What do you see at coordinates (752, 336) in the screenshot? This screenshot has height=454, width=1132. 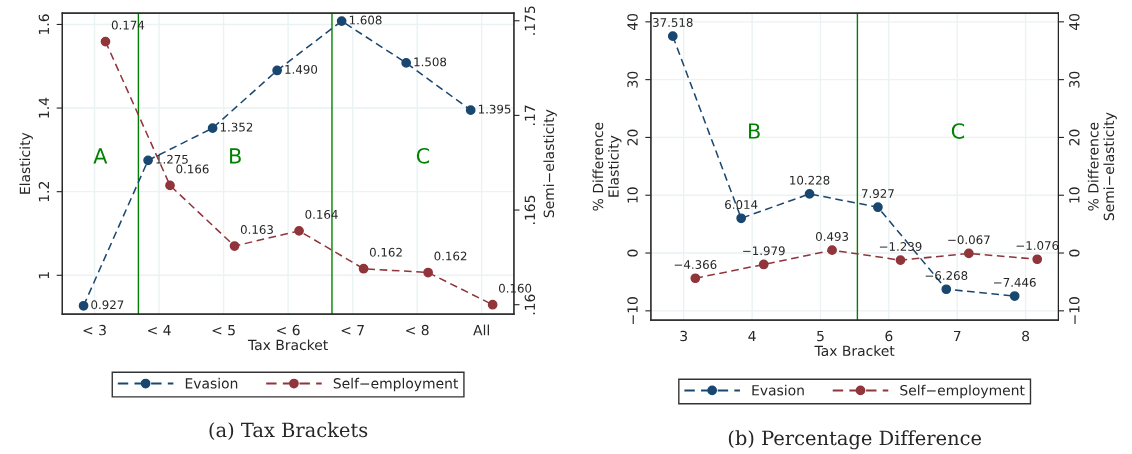 I see `x-tick-label: 4` at bounding box center [752, 336].